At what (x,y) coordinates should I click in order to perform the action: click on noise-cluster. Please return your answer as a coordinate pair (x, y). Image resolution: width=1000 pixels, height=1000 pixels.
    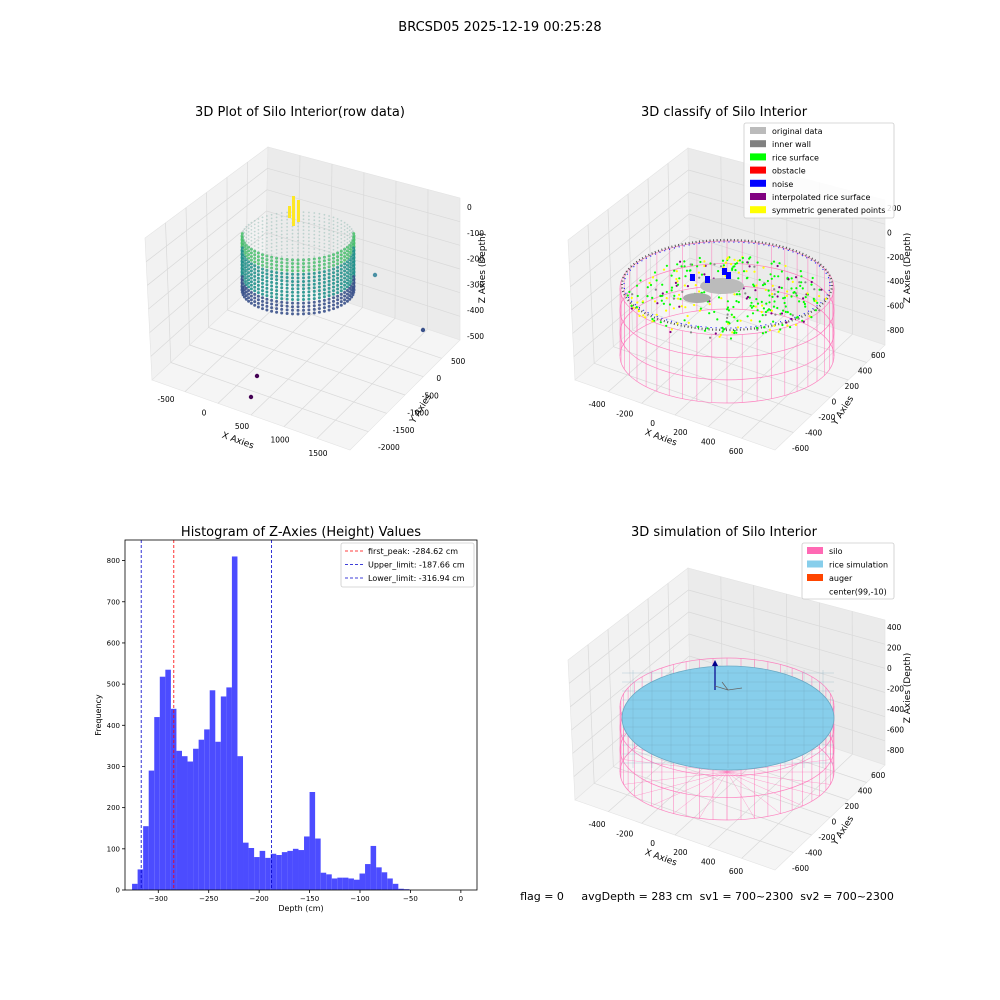
    Looking at the image, I should click on (707, 279).